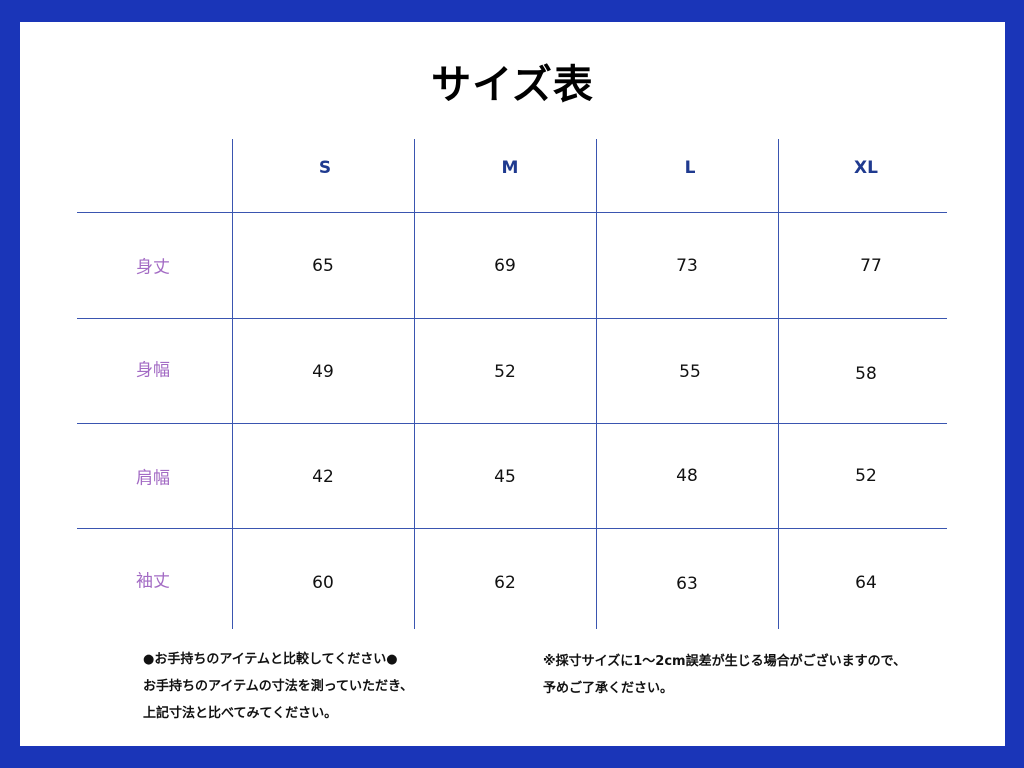 Image resolution: width=1024 pixels, height=768 pixels. What do you see at coordinates (153, 478) in the screenshot?
I see `row-header-shoulder: 肩幅` at bounding box center [153, 478].